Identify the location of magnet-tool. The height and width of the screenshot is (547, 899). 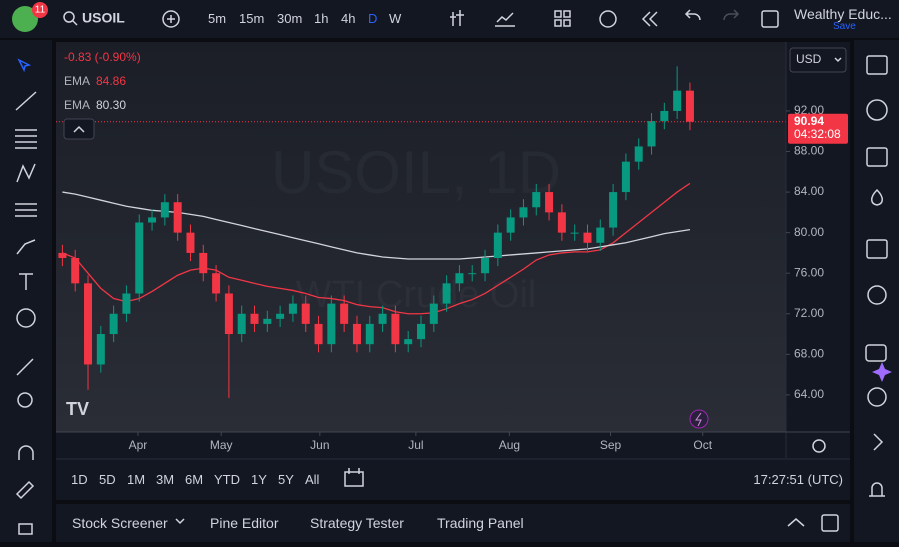
(26, 452).